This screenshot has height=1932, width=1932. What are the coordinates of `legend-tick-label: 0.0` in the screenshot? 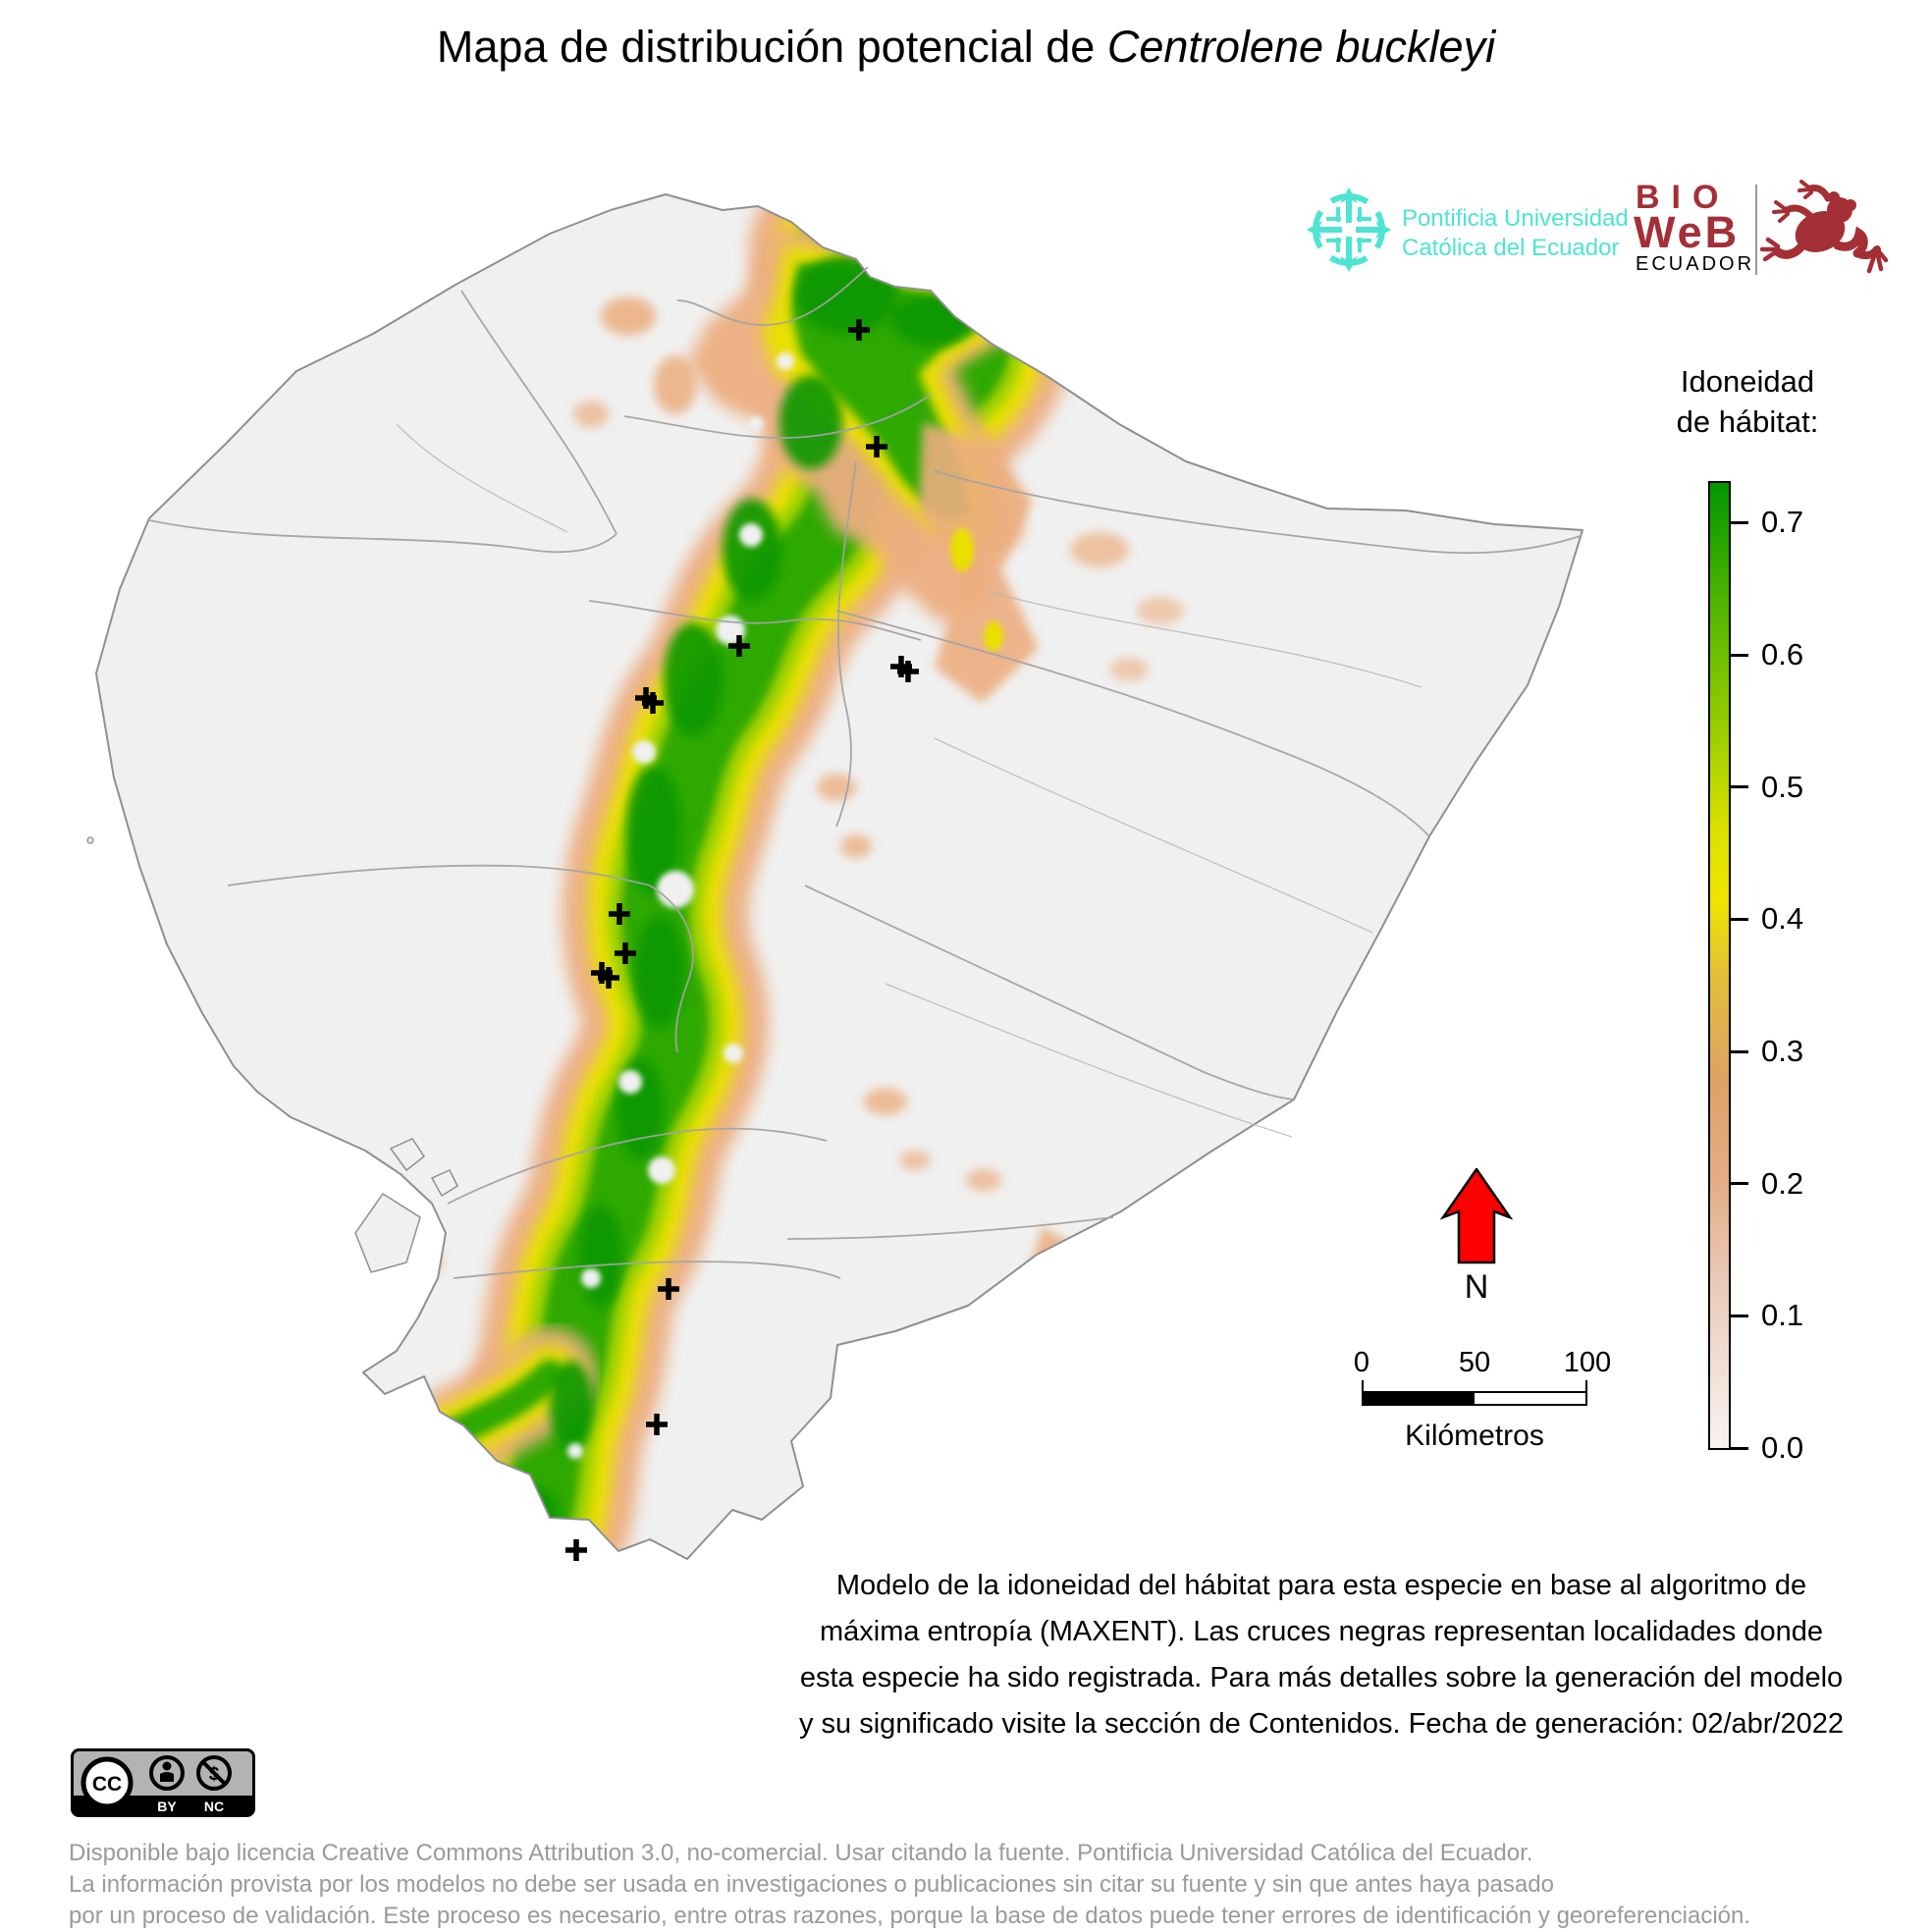 It's located at (1782, 1447).